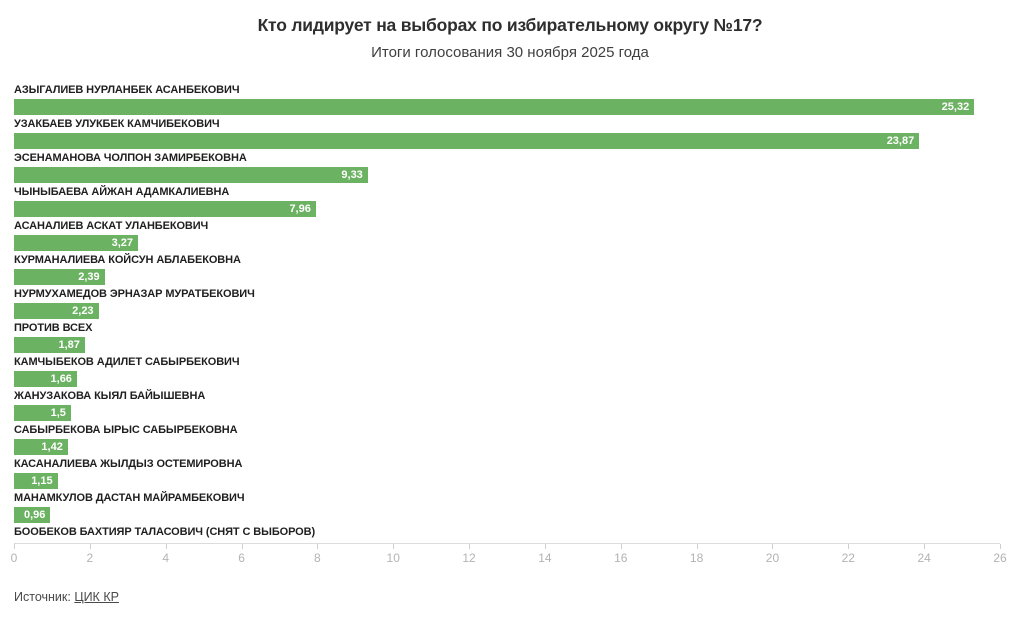 The image size is (1020, 617). Describe the element at coordinates (352, 175) in the screenshot. I see `bar-value-label: 9,33` at that location.